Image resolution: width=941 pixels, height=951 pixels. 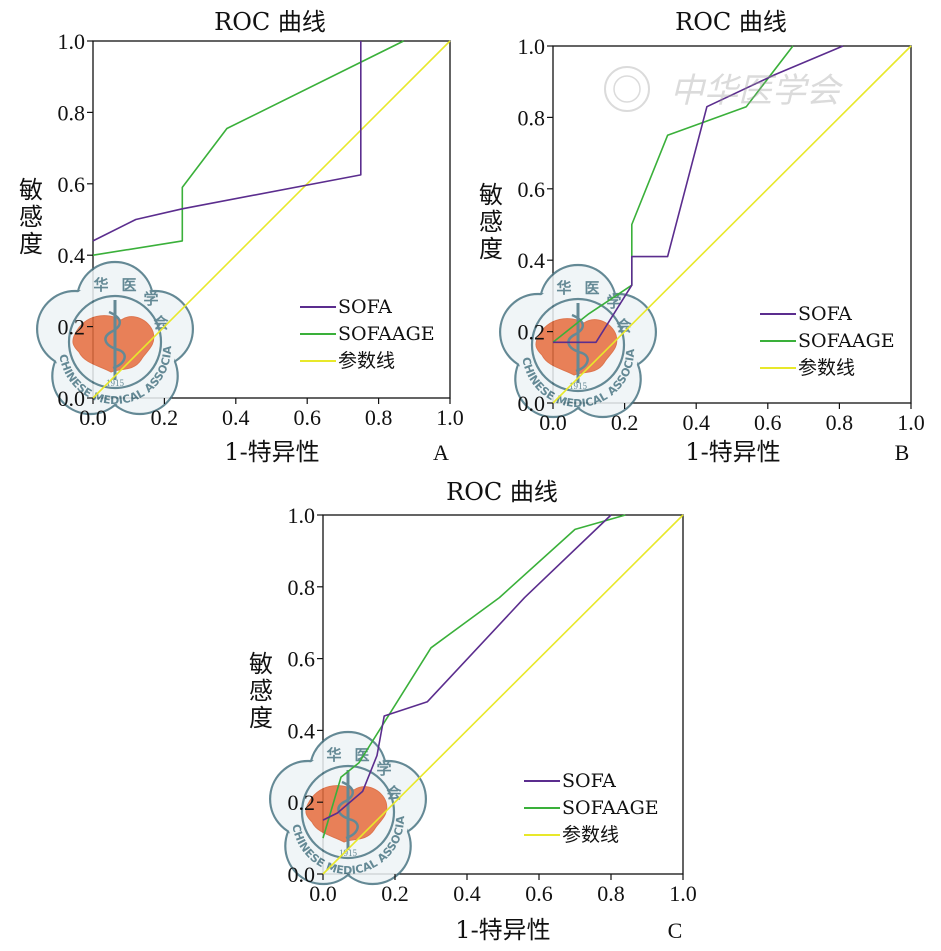 What do you see at coordinates (441, 452) in the screenshot?
I see `panel-label: A` at bounding box center [441, 452].